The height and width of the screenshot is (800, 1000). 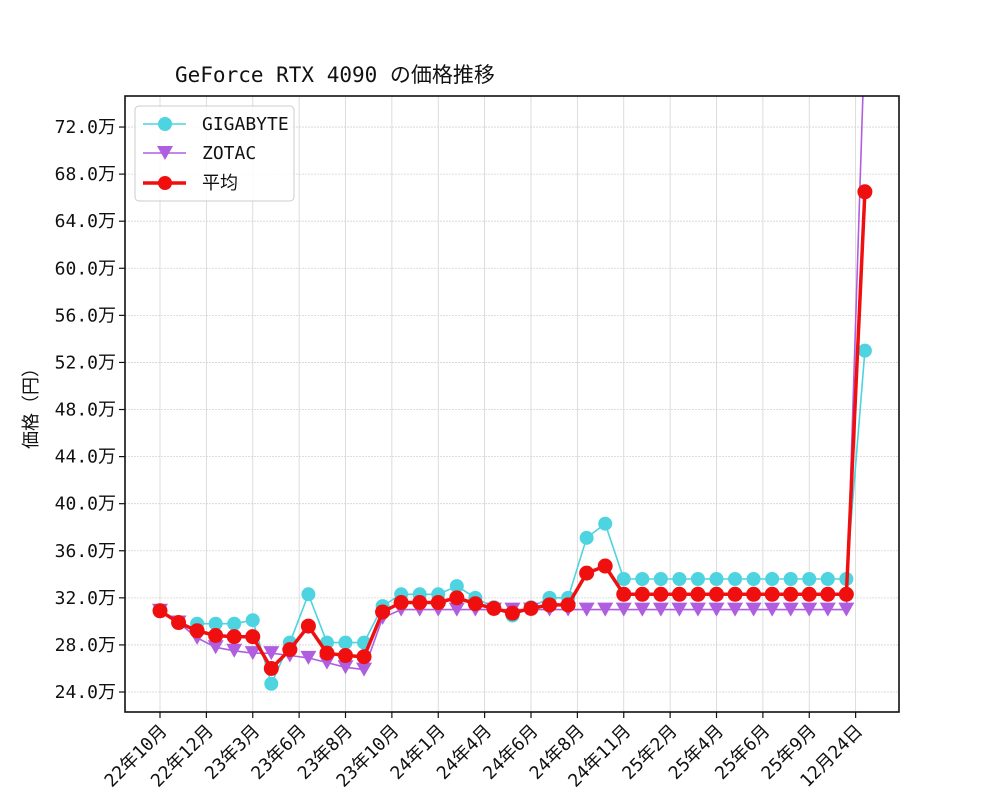 I want to click on y-tick-label: 56.0万, so click(x=85, y=315).